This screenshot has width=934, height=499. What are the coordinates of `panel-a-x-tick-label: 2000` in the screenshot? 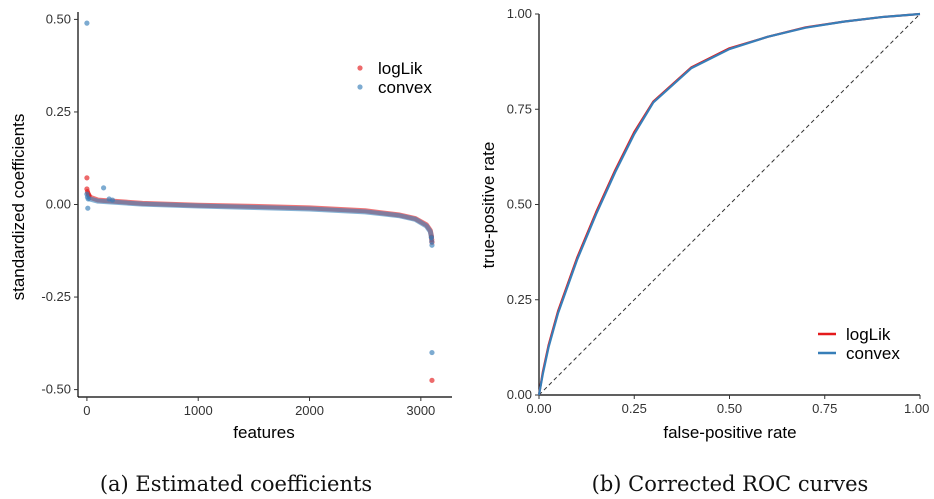 It's located at (309, 410).